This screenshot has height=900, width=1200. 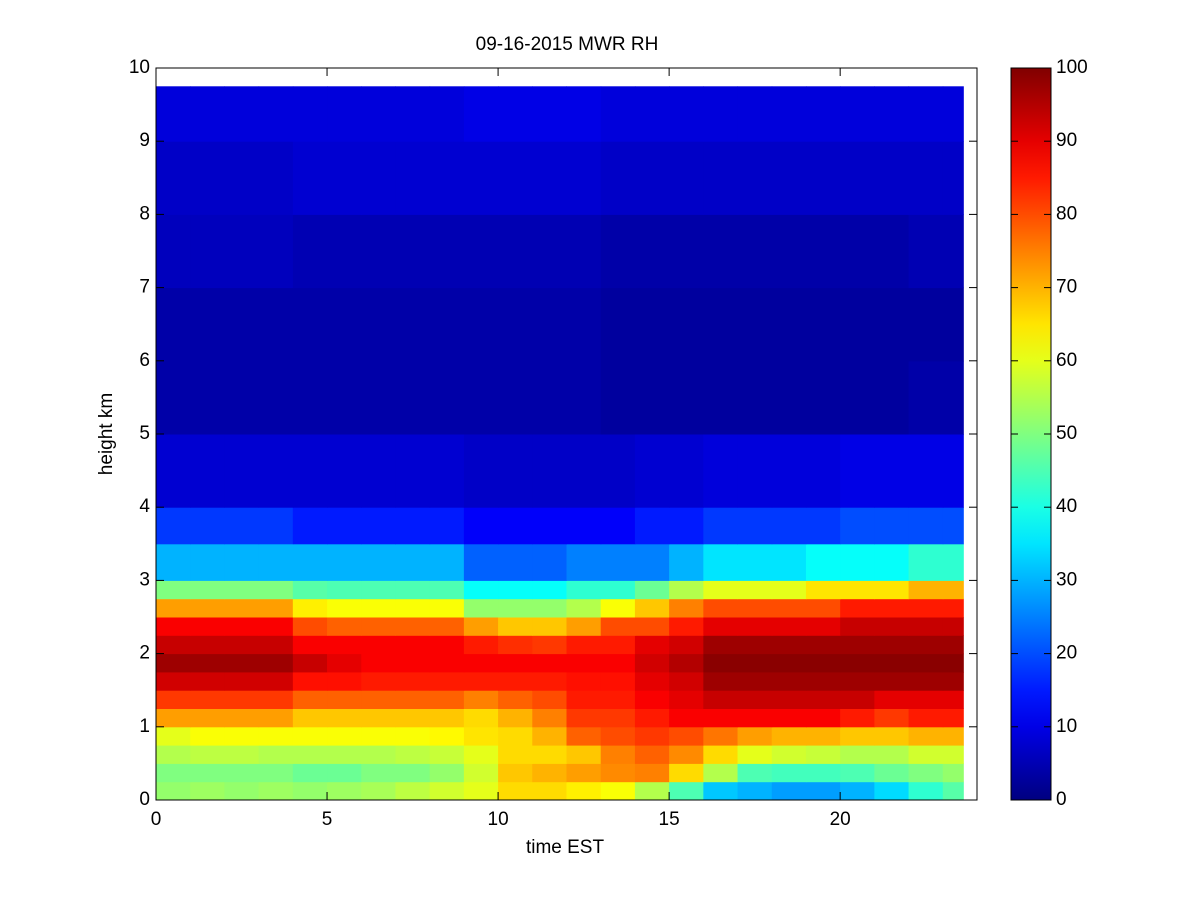 I want to click on colorbar-tick-label: 40, so click(x=1066, y=506).